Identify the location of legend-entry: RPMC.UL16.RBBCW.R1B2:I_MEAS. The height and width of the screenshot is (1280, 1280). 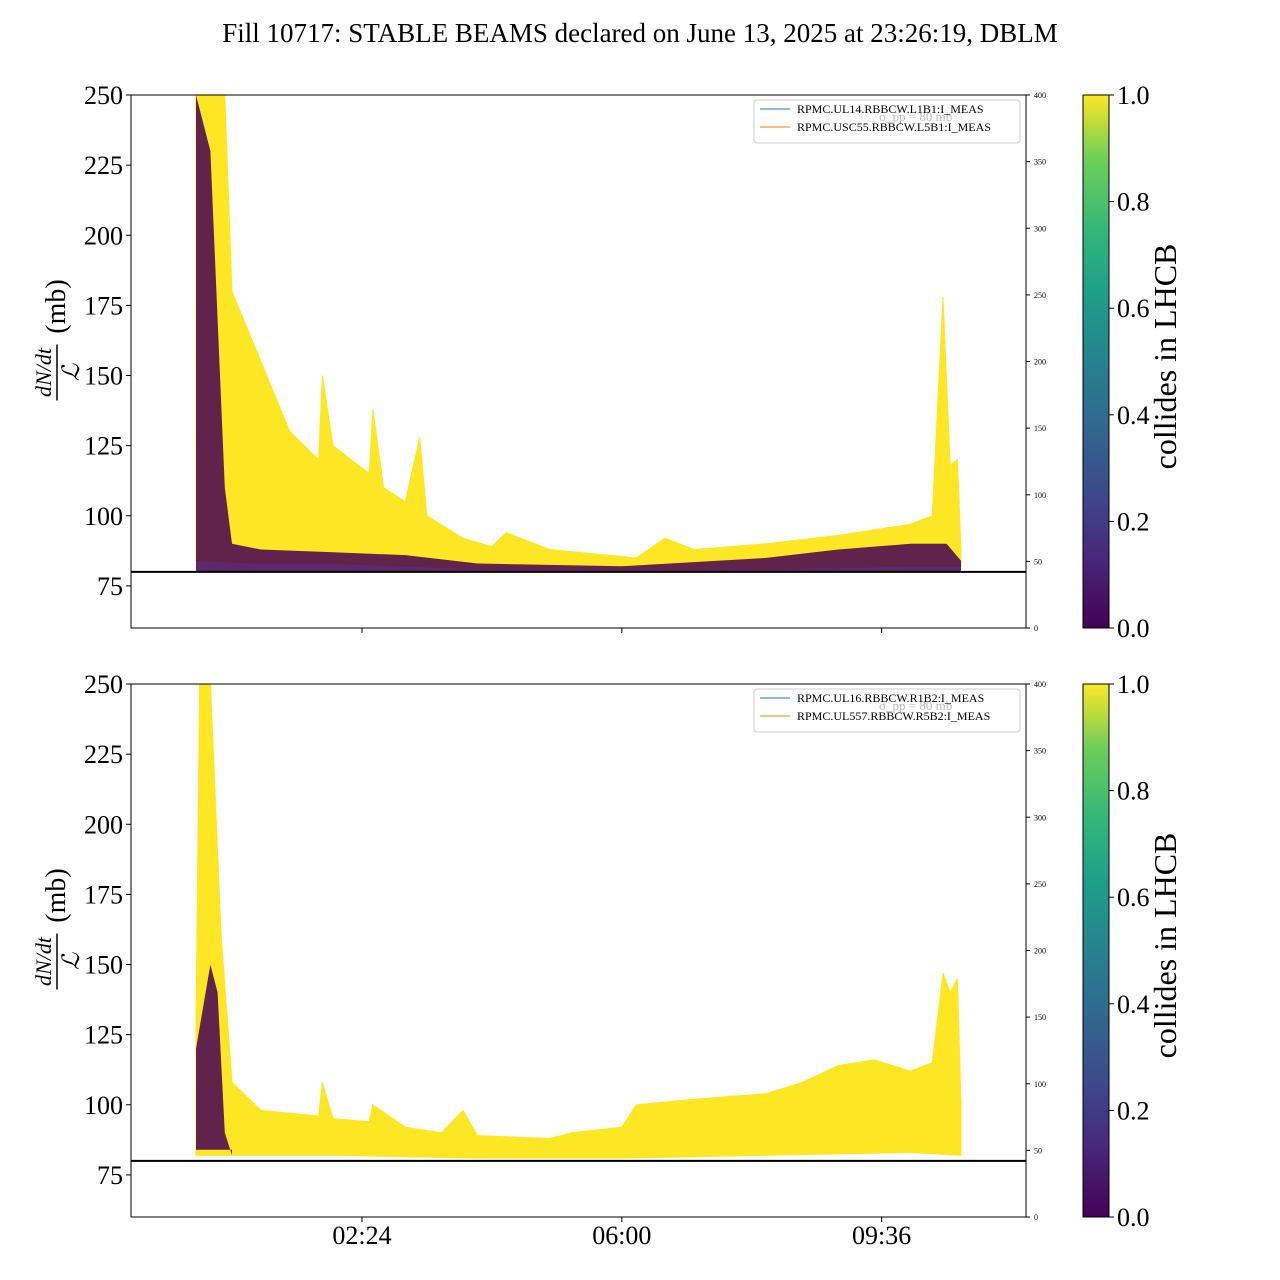
(890, 698).